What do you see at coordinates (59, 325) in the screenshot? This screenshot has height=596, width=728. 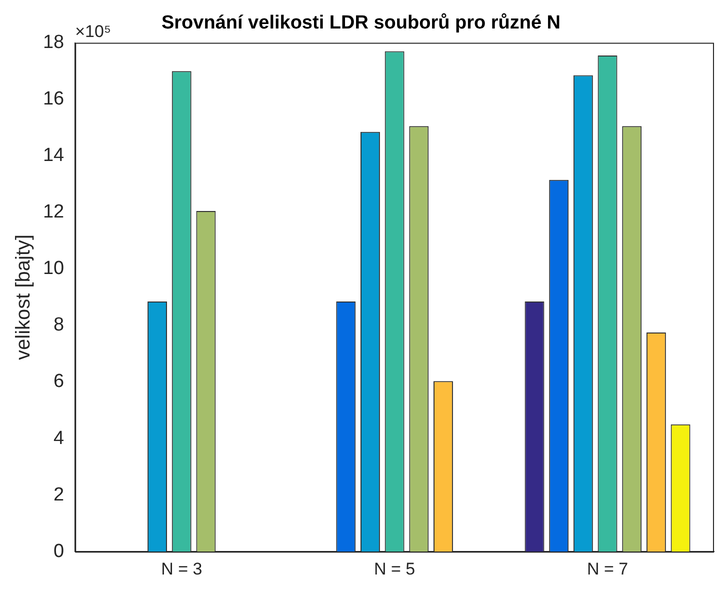 I see `y-tick-label: 8` at bounding box center [59, 325].